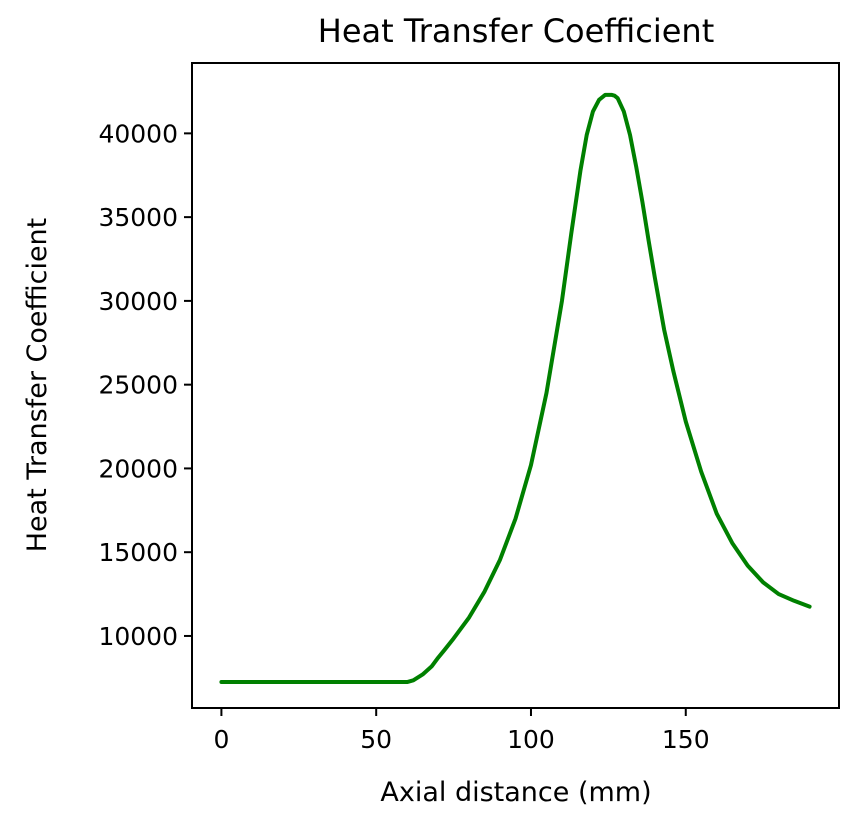 The width and height of the screenshot is (857, 815). I want to click on y-tick-label: 25000, so click(138, 385).